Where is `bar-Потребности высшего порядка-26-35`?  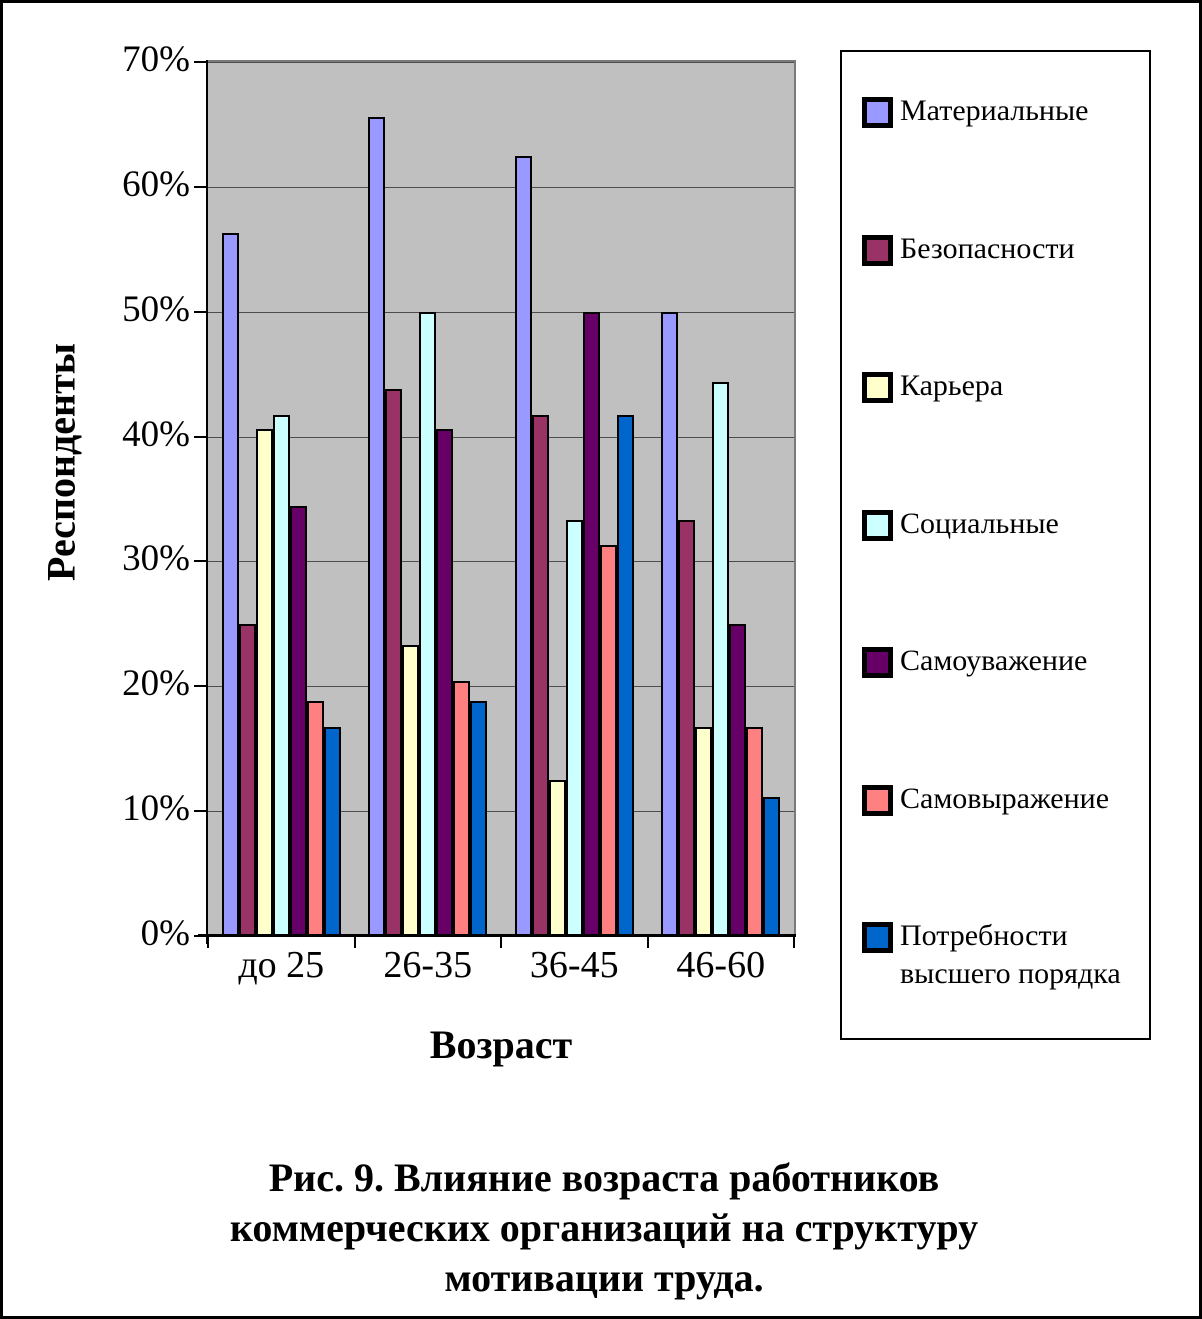
bar-Потребности высшего порядка-26-35 is located at coordinates (479, 818).